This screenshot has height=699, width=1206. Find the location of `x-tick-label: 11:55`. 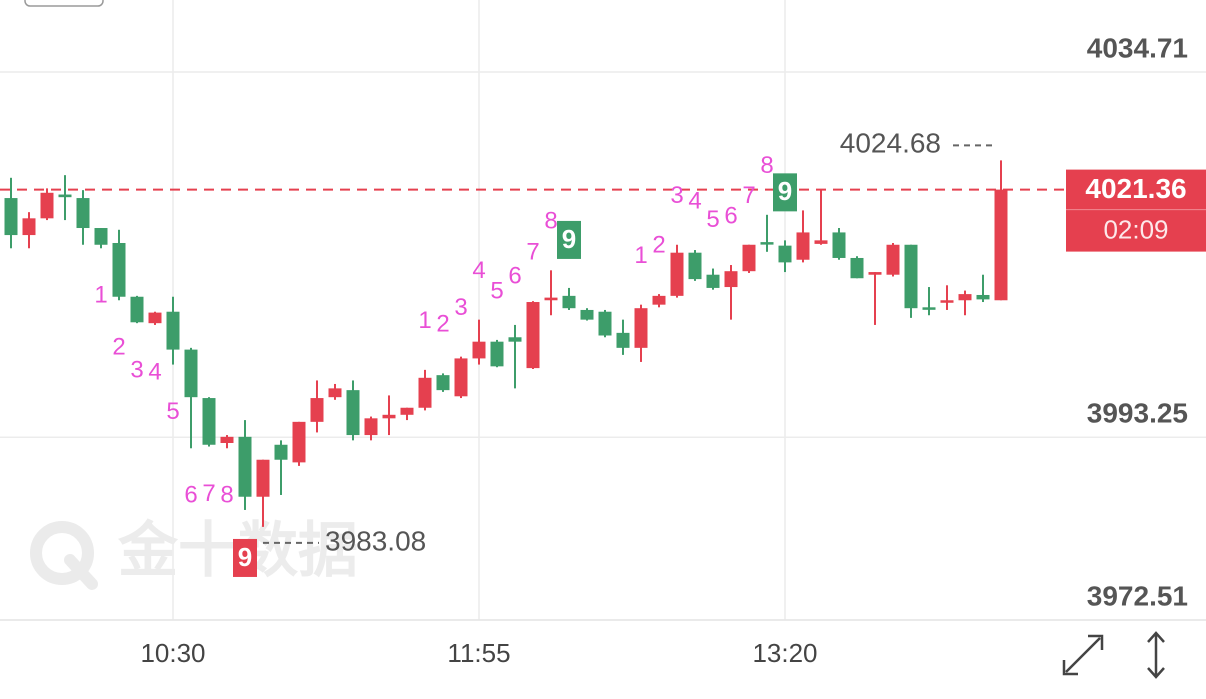

x-tick-label: 11:55 is located at coordinates (478, 653).